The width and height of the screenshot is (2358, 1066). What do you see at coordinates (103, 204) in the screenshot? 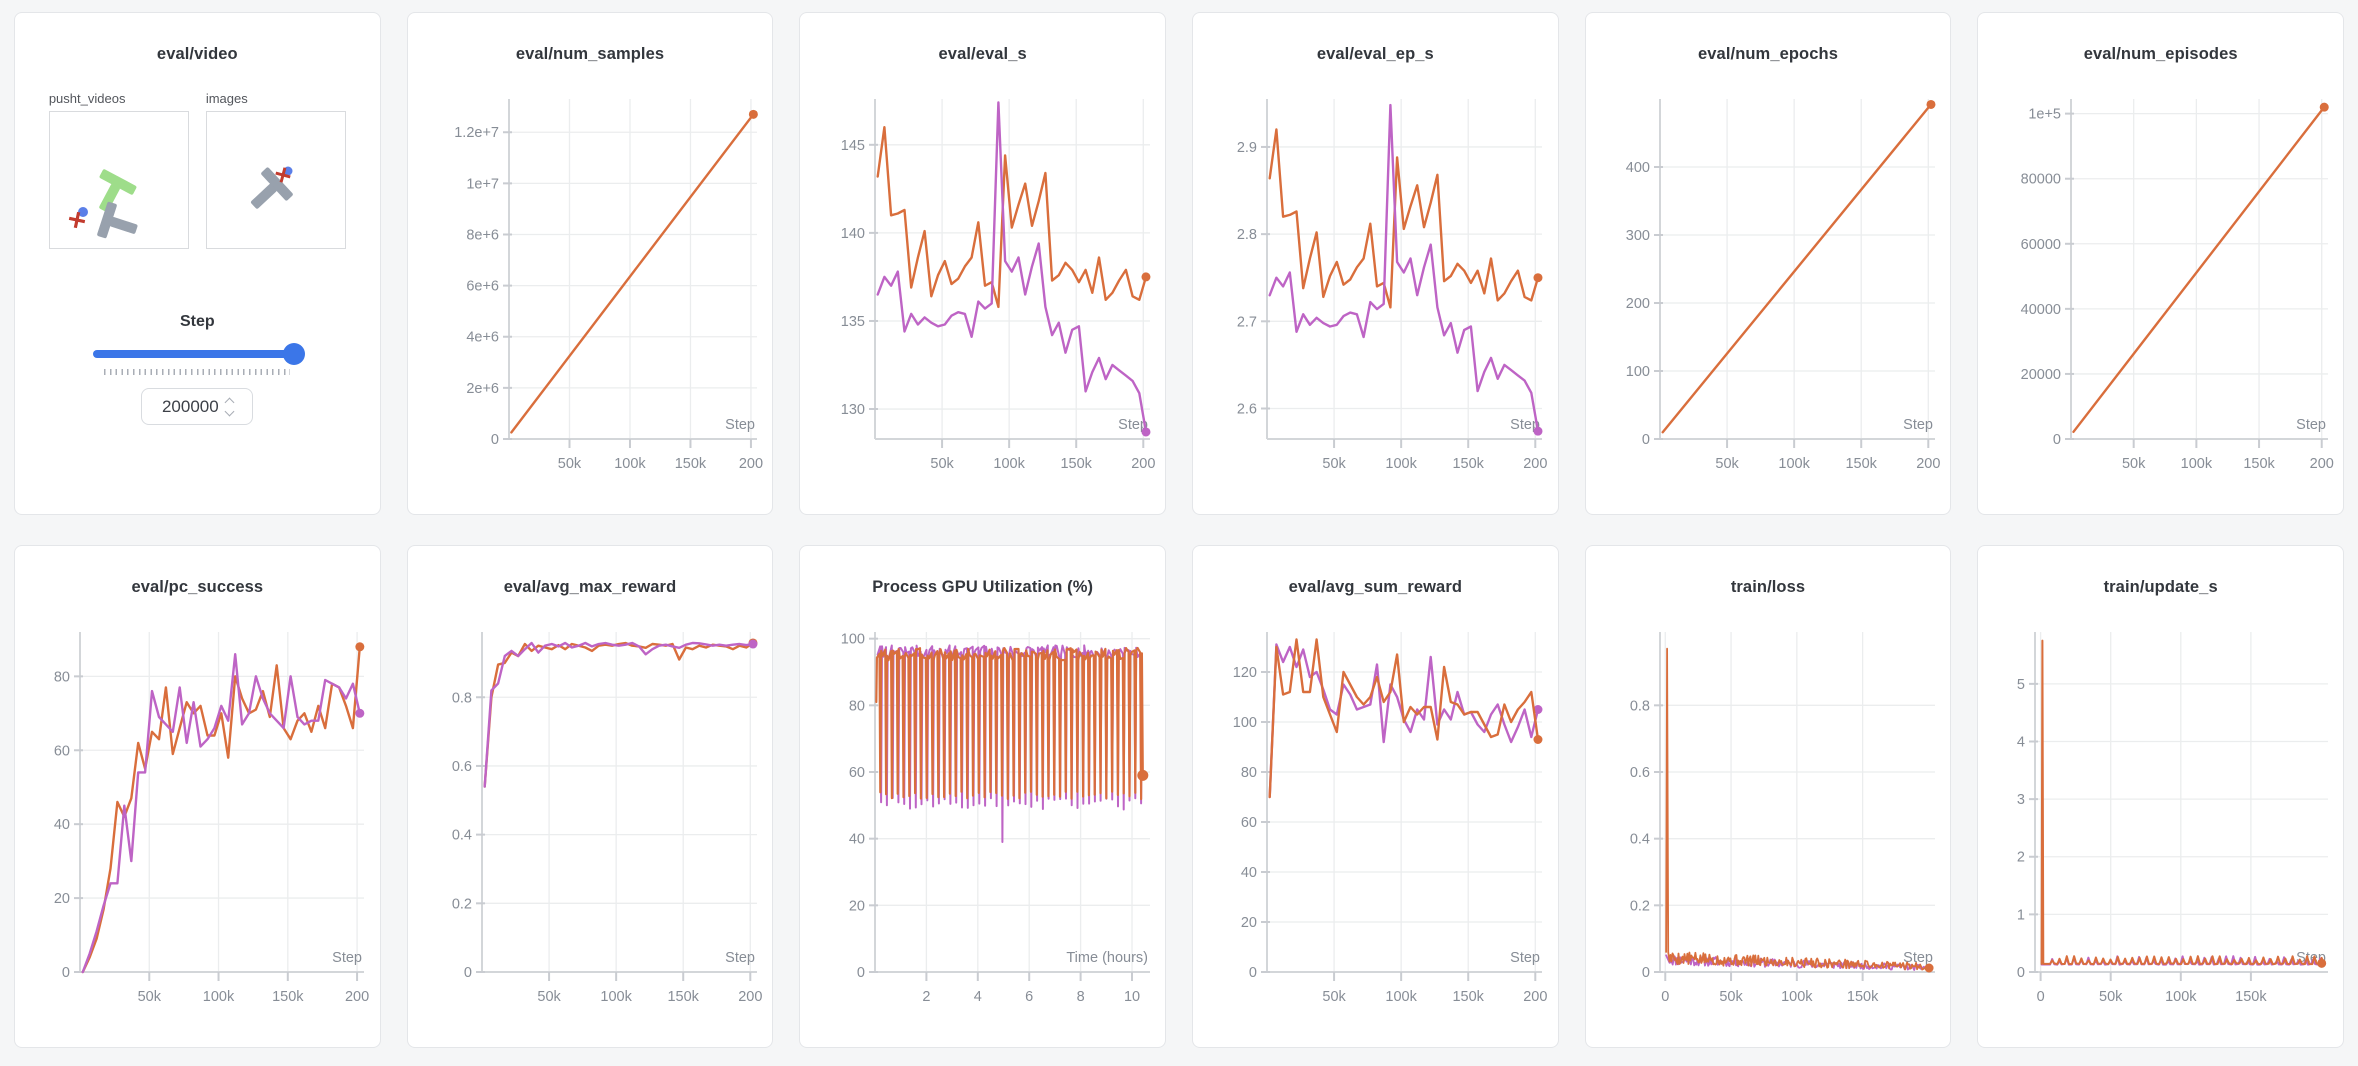
I see `pusht-video-frame` at bounding box center [103, 204].